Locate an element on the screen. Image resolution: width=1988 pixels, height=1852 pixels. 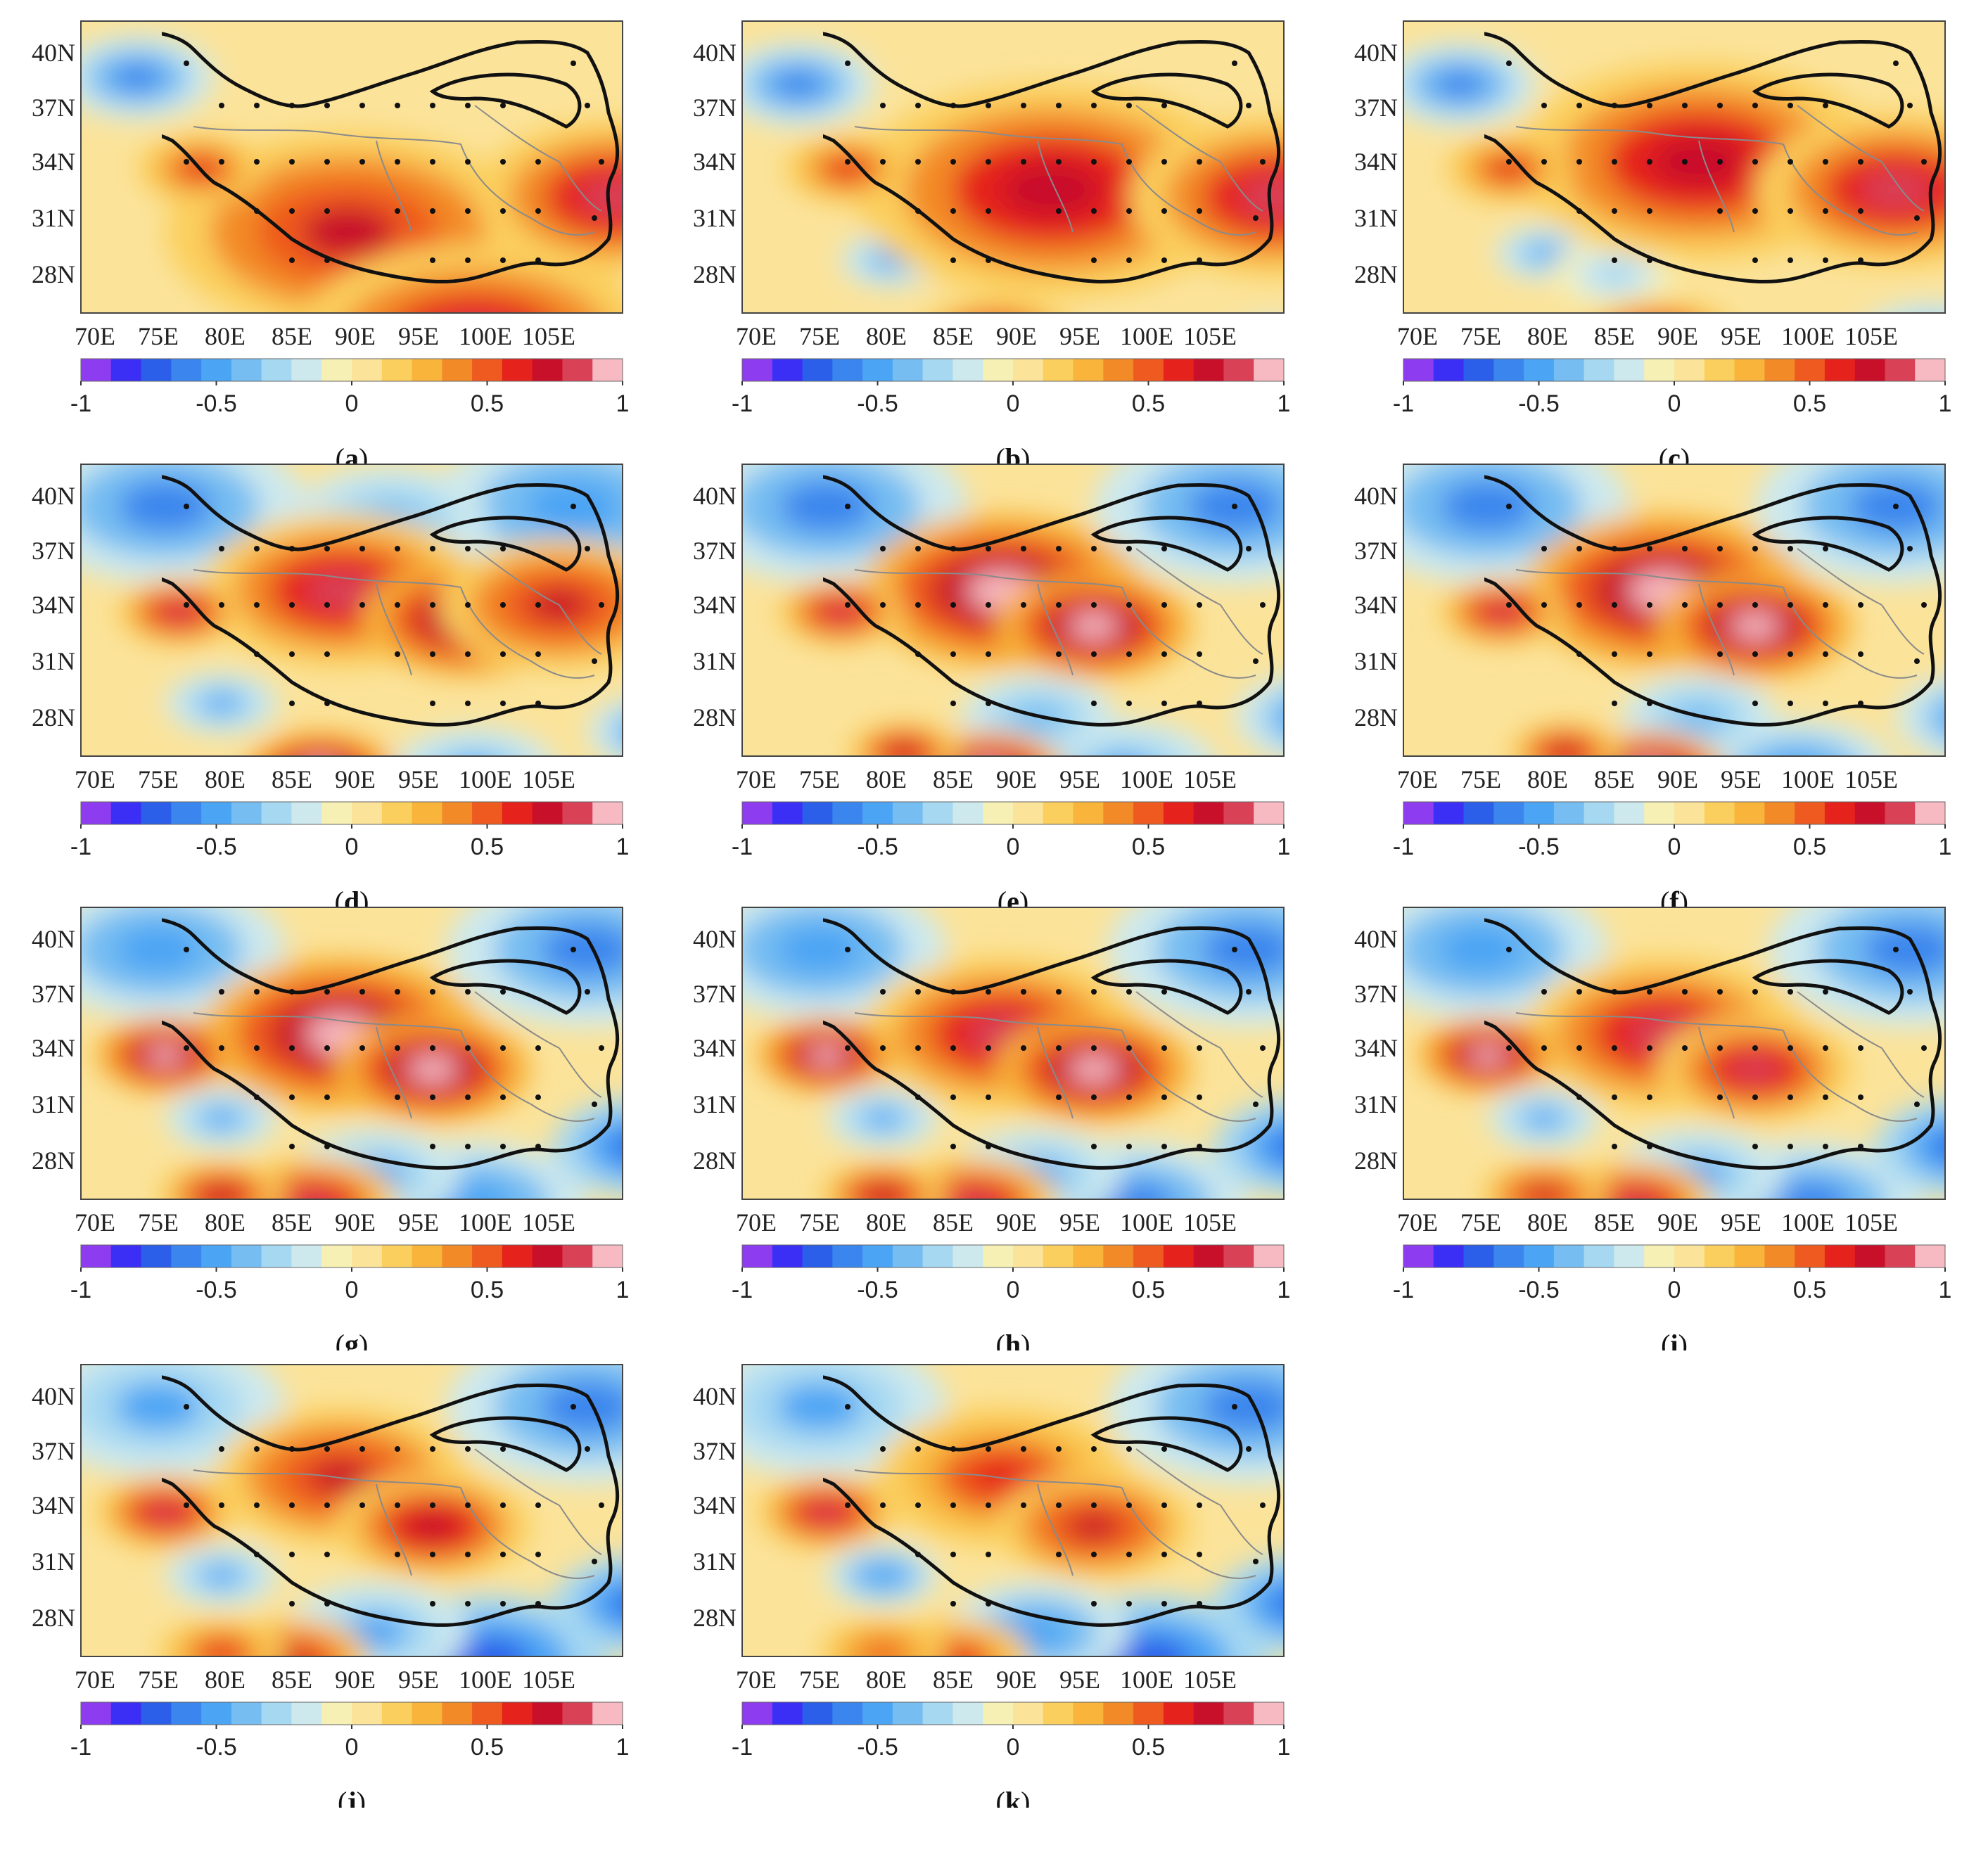
lat-label: 37N is located at coordinates (1376, 994).